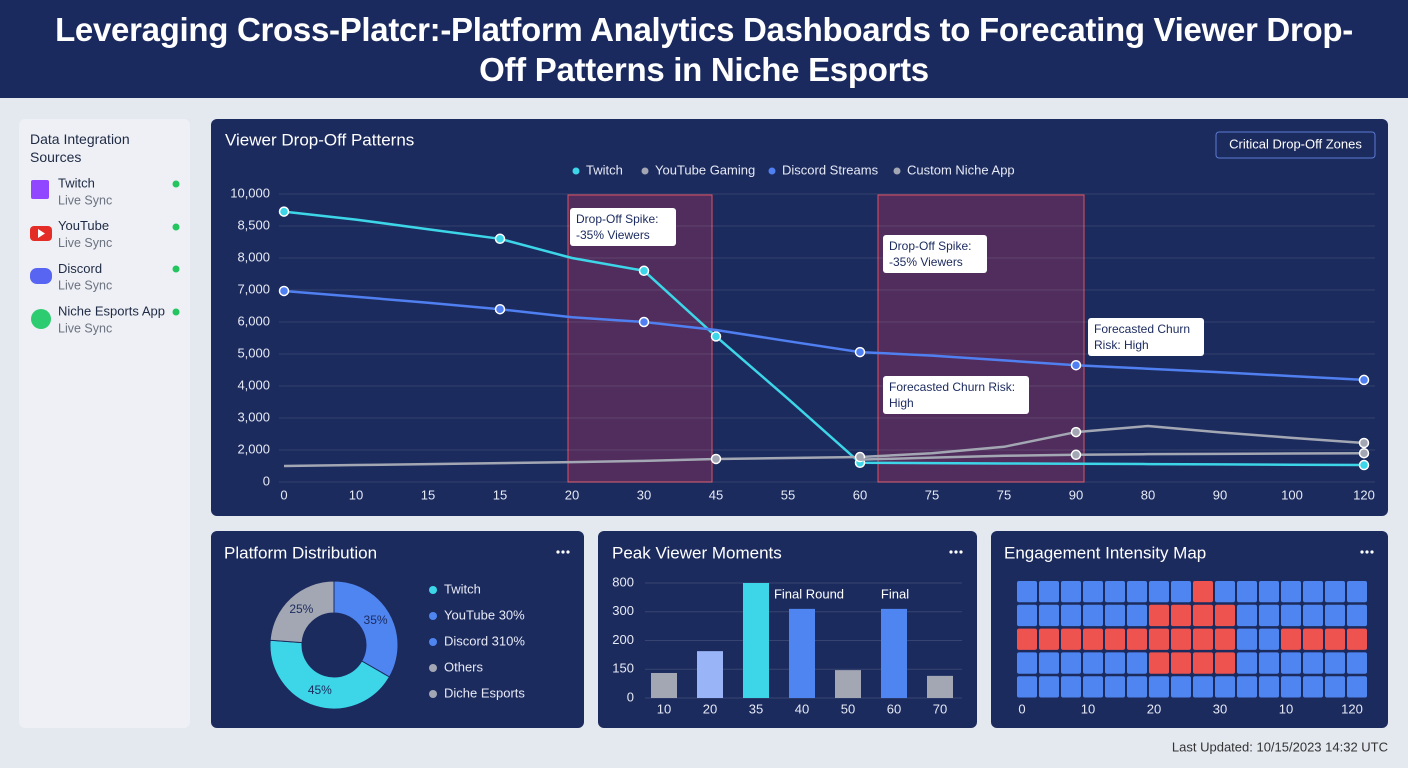 Image resolution: width=1408 pixels, height=768 pixels. Describe the element at coordinates (428, 494) in the screenshot. I see `x-tick-label: 15` at that location.